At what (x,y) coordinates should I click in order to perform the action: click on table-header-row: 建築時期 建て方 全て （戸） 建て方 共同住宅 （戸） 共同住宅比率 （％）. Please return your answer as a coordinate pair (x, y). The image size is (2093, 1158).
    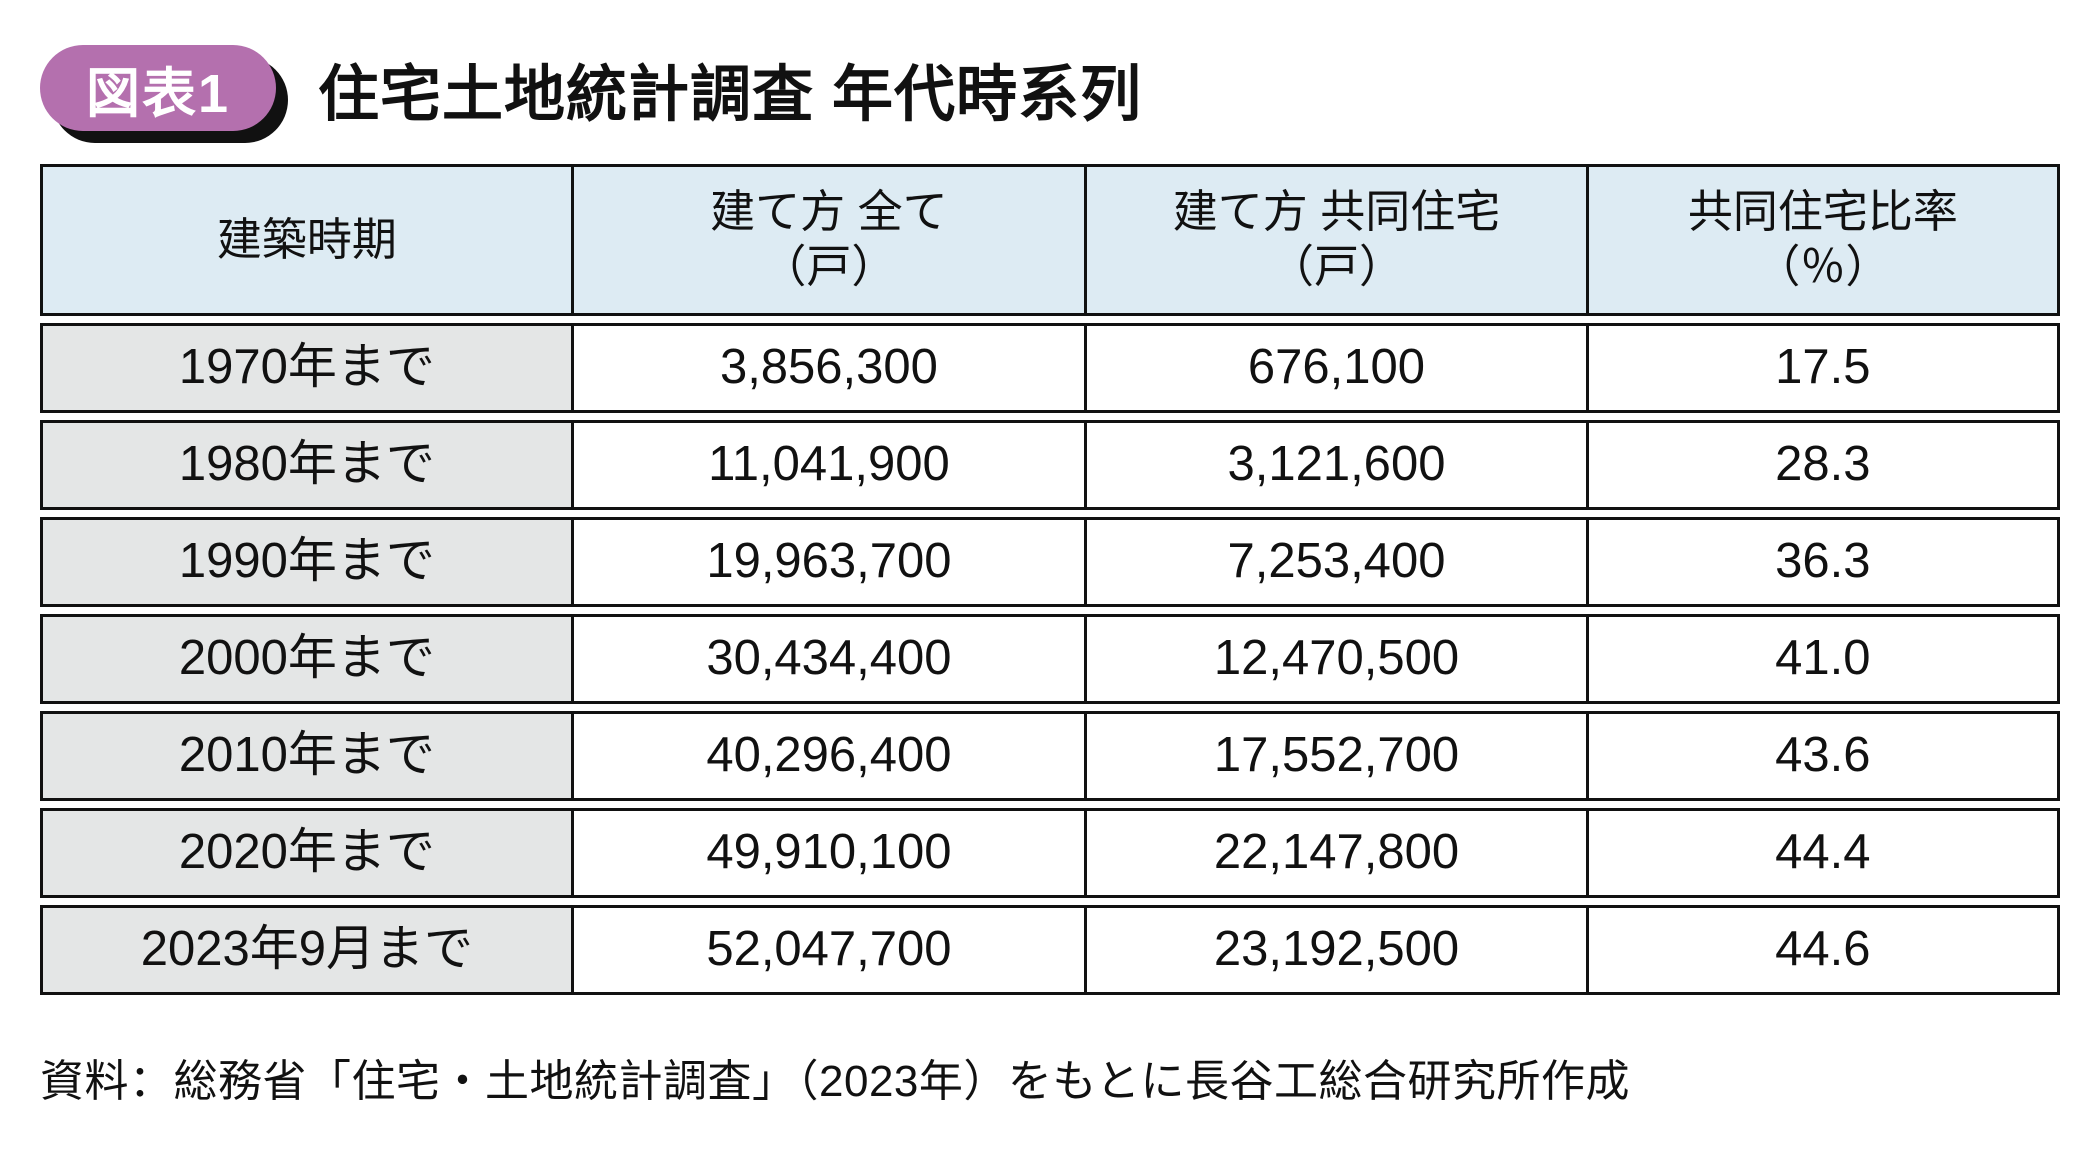
    Looking at the image, I should click on (1050, 240).